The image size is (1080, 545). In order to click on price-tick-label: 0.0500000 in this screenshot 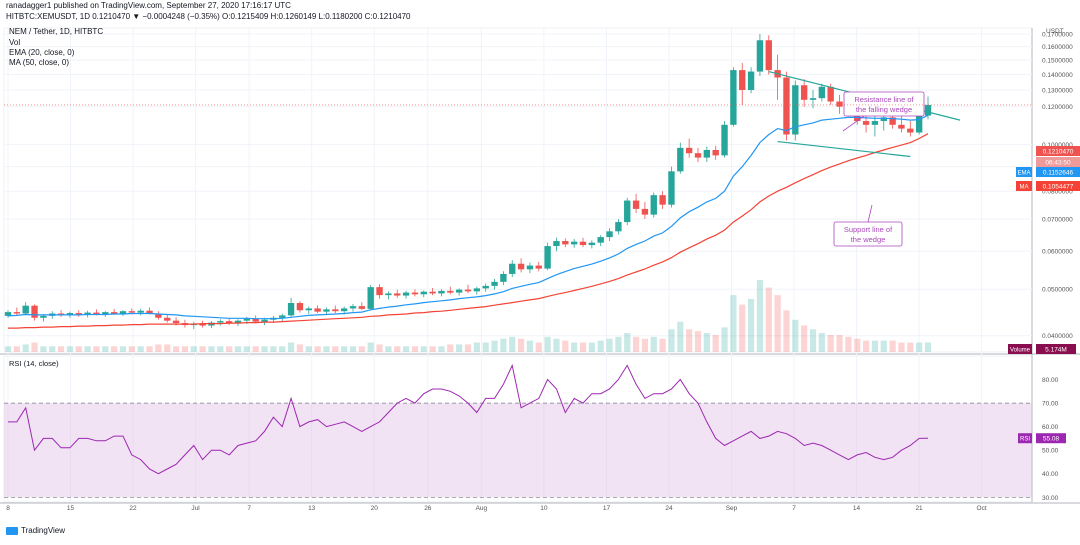, I will do `click(1057, 290)`.